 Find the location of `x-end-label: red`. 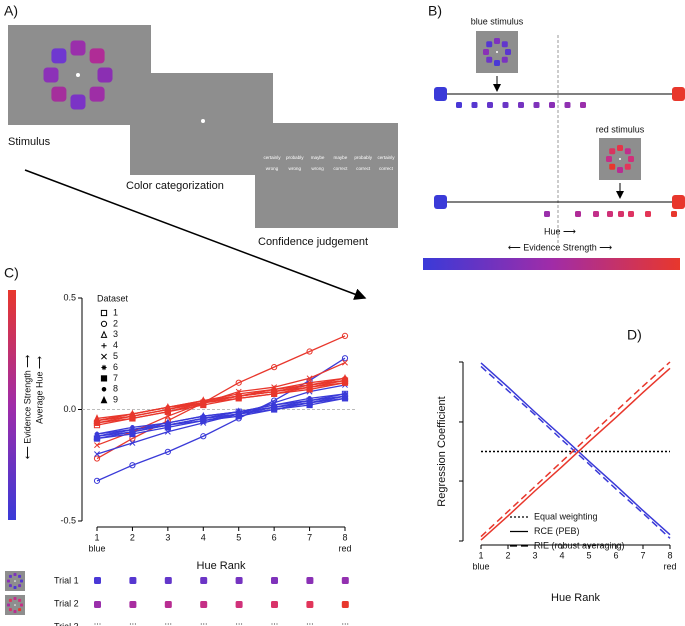

x-end-label: red is located at coordinates (669, 566).